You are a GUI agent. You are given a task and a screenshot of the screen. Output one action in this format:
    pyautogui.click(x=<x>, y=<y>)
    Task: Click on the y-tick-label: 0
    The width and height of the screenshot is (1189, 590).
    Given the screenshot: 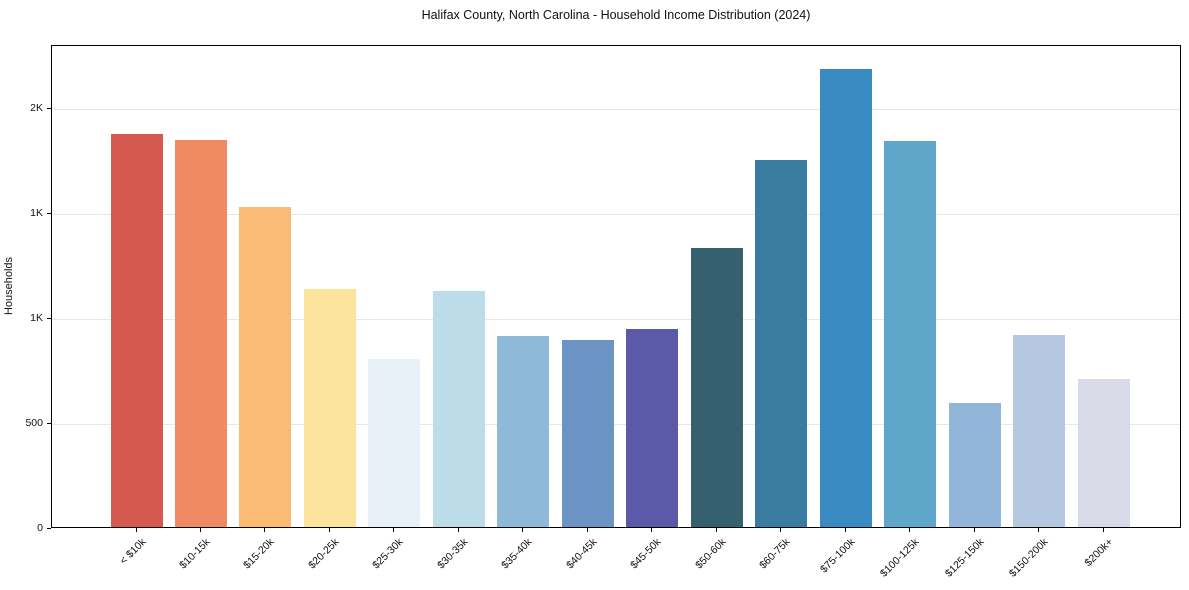 What is the action you would take?
    pyautogui.click(x=40, y=528)
    